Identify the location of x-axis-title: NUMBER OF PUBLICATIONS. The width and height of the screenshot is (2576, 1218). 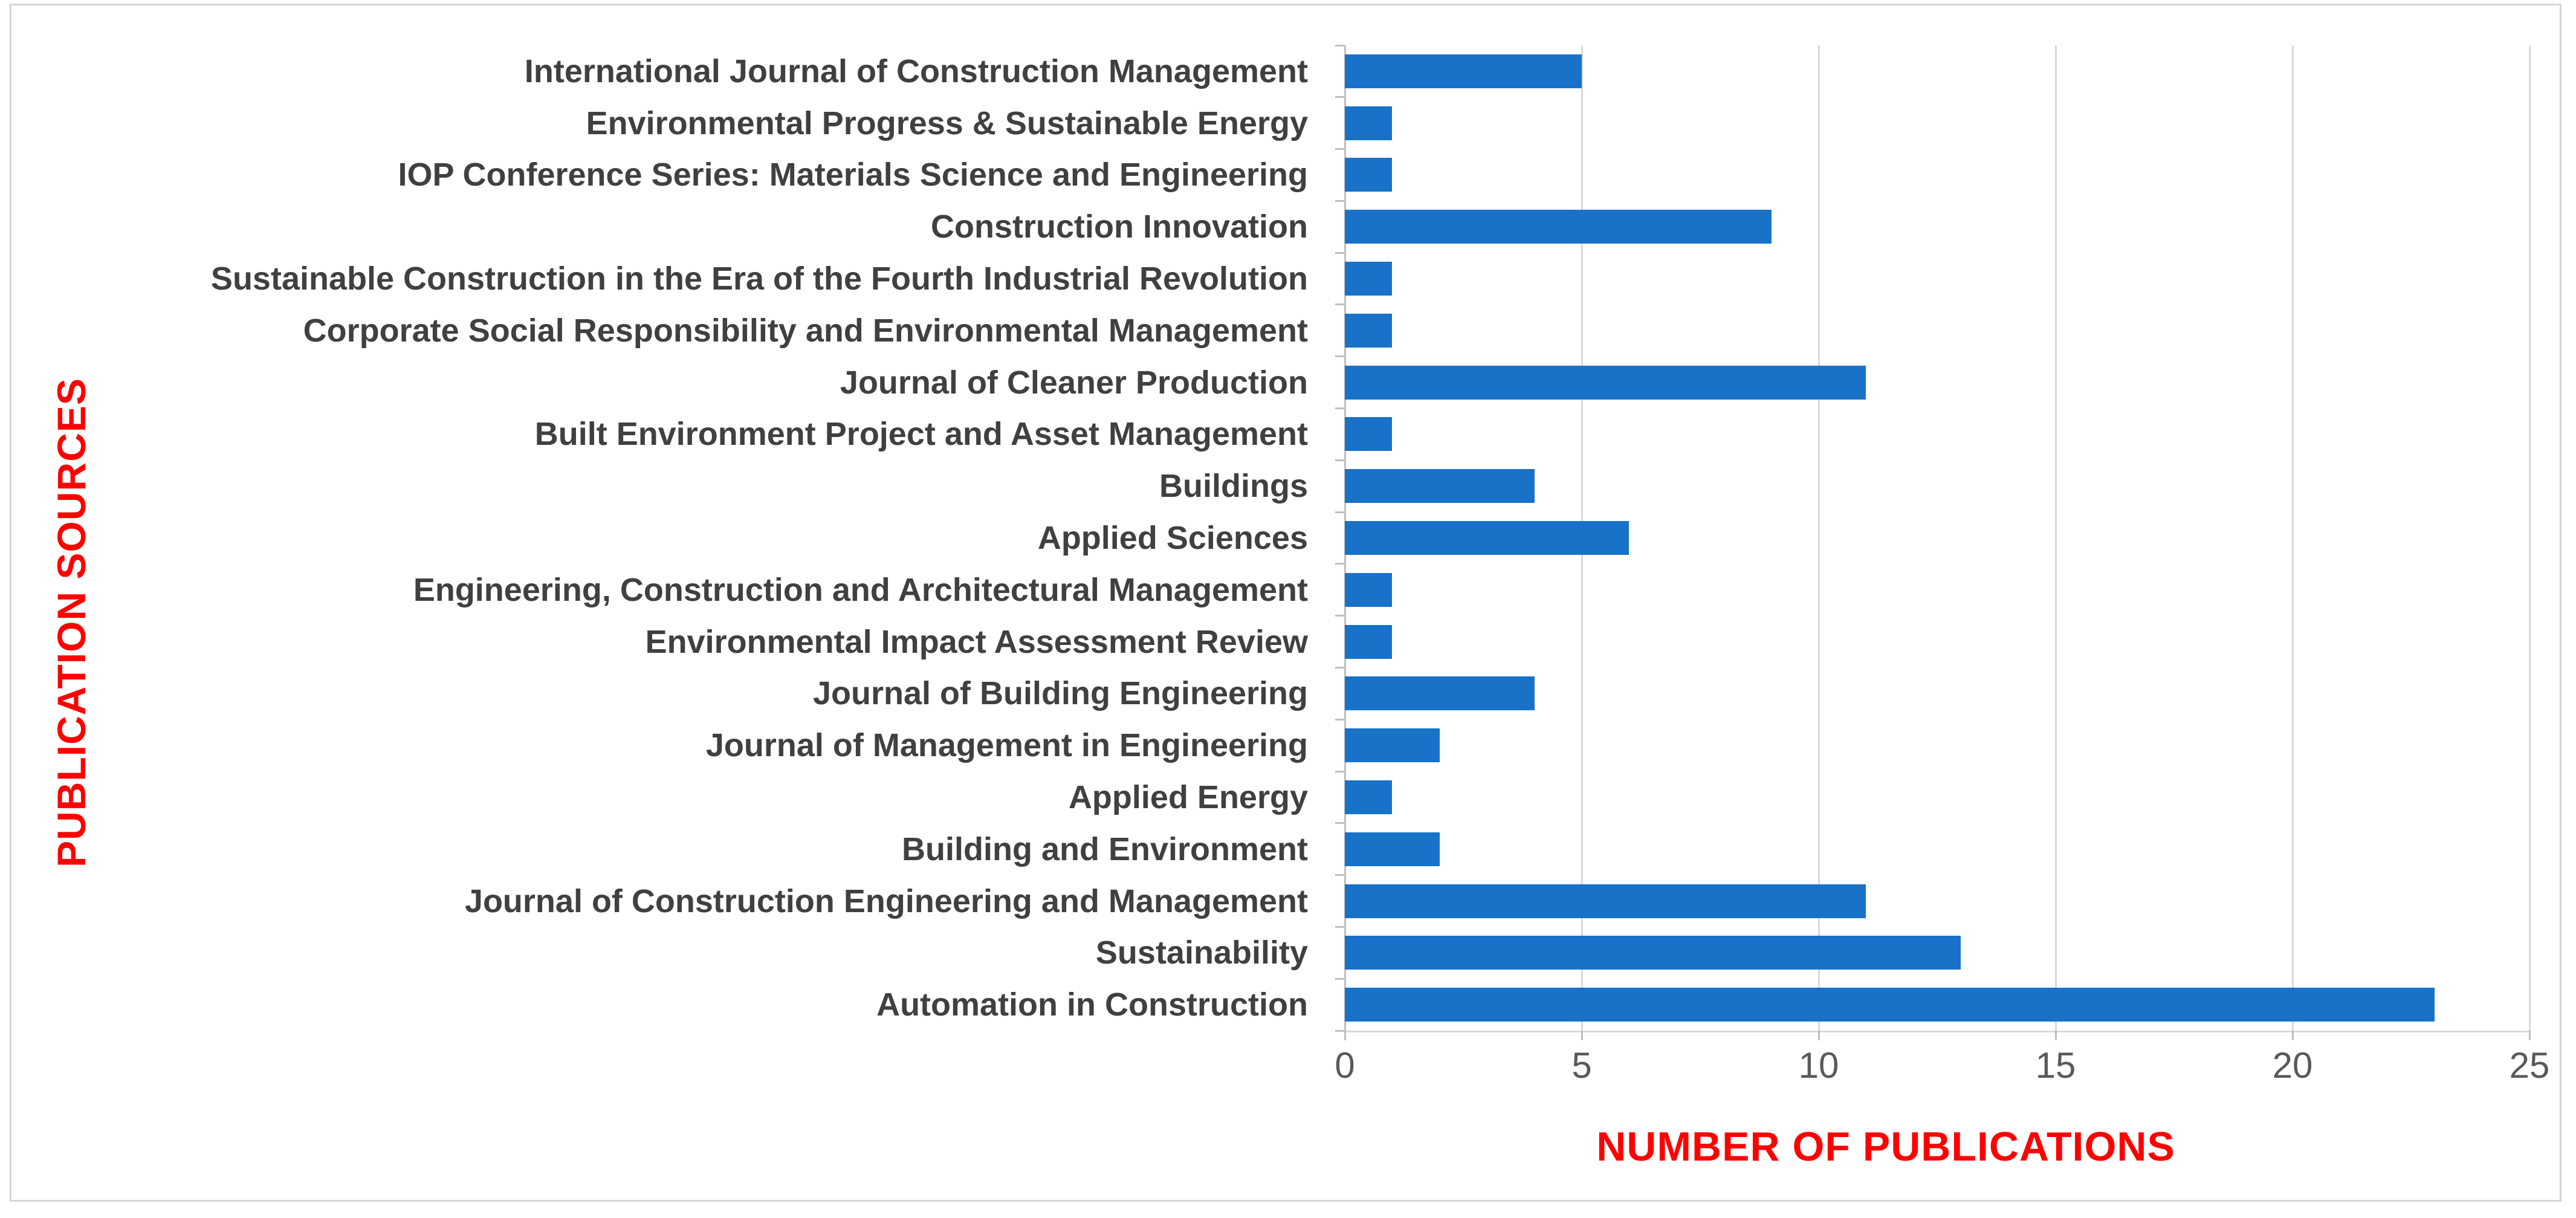
(1885, 1147).